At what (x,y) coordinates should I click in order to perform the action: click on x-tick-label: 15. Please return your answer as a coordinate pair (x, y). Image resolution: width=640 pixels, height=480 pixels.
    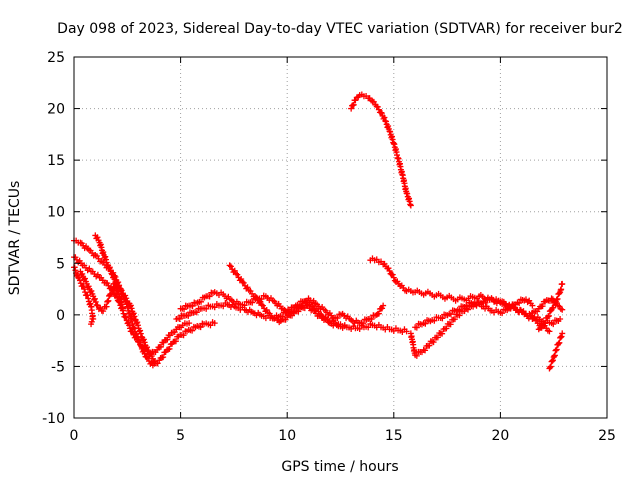
    Looking at the image, I should click on (394, 436).